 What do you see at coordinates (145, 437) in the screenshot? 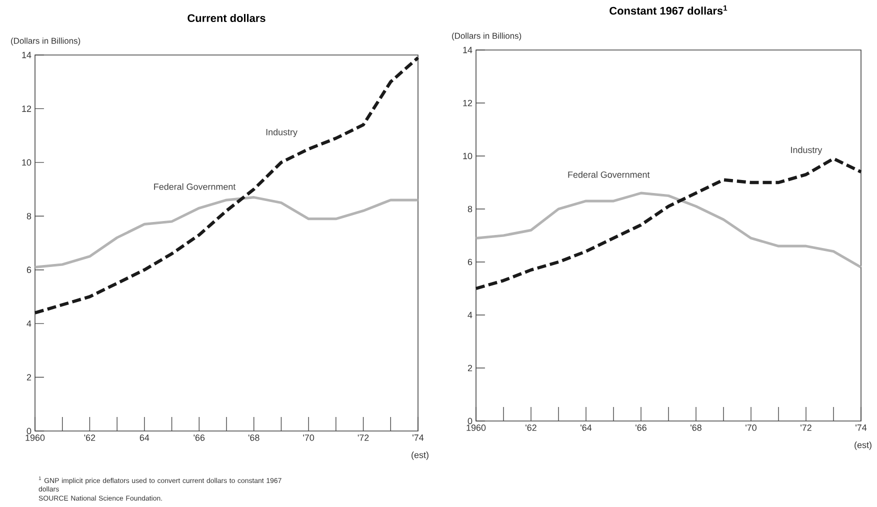
I see `x-tick-label: 64` at bounding box center [145, 437].